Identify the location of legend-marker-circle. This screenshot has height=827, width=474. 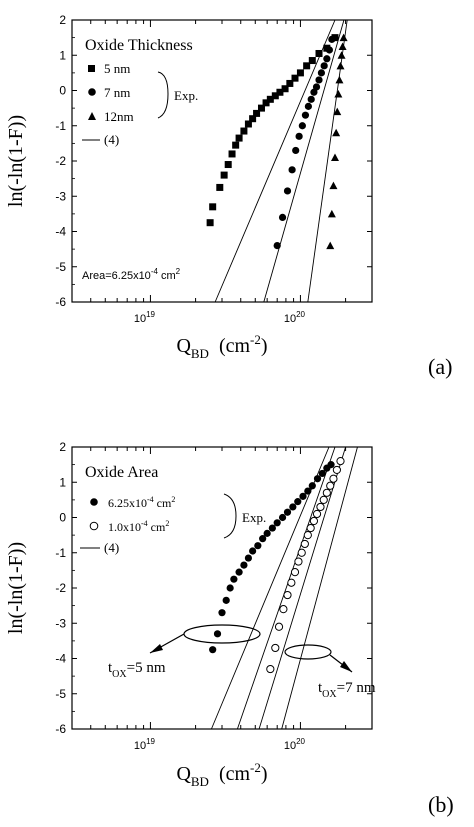
(92, 92).